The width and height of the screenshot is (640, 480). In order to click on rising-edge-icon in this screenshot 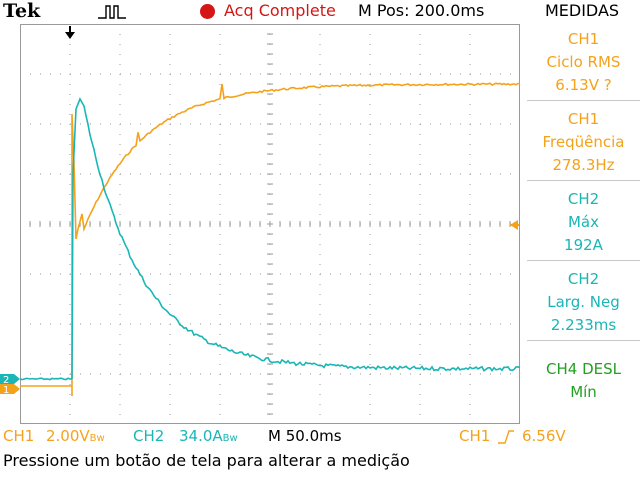, I will do `click(506, 437)`.